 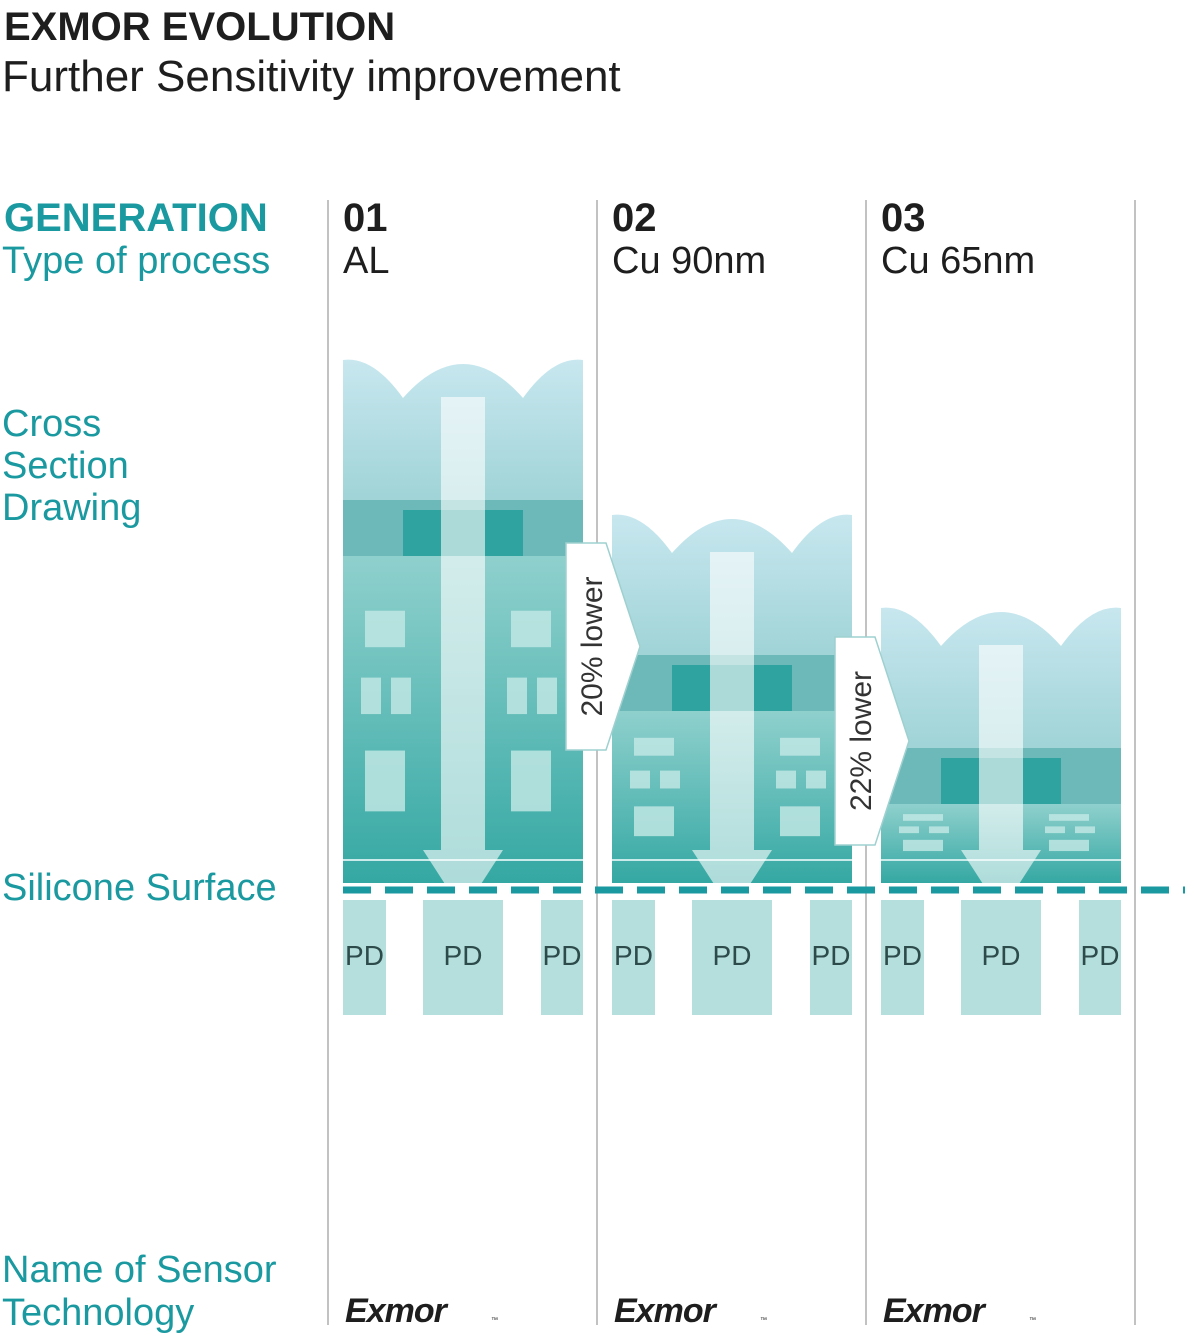 I want to click on generation-number: 03, so click(x=903, y=218).